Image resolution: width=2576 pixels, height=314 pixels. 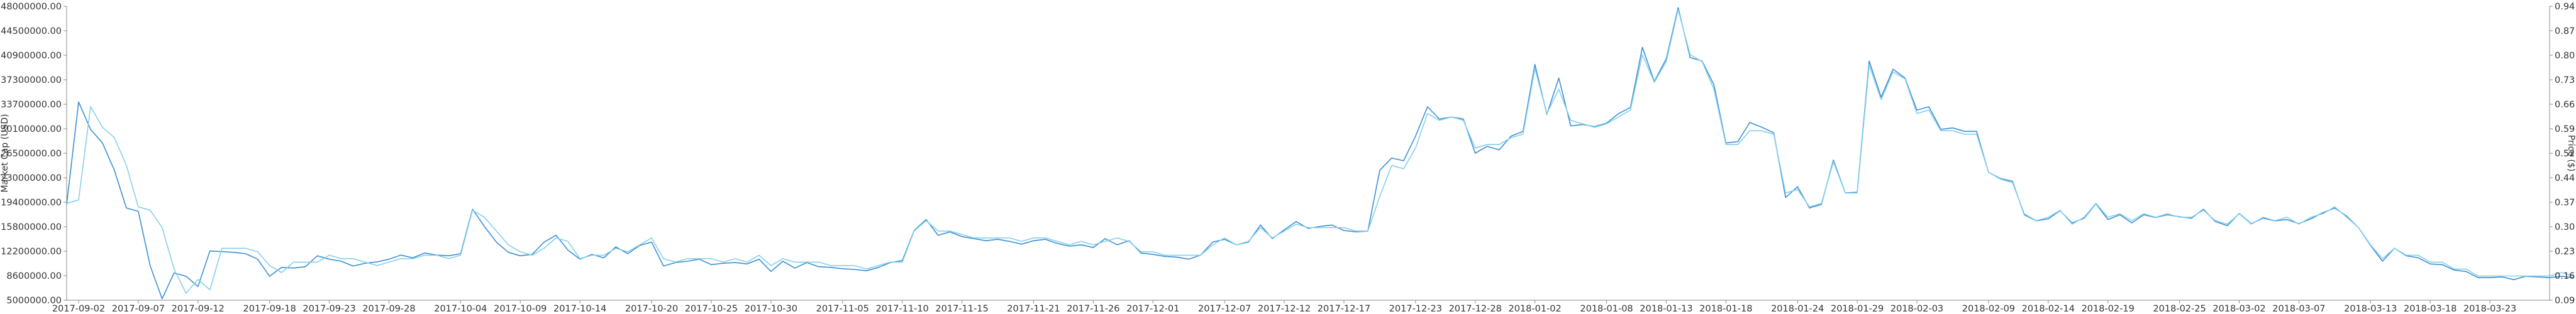 What do you see at coordinates (31, 80) in the screenshot?
I see `left-tick-label: 37300000.00` at bounding box center [31, 80].